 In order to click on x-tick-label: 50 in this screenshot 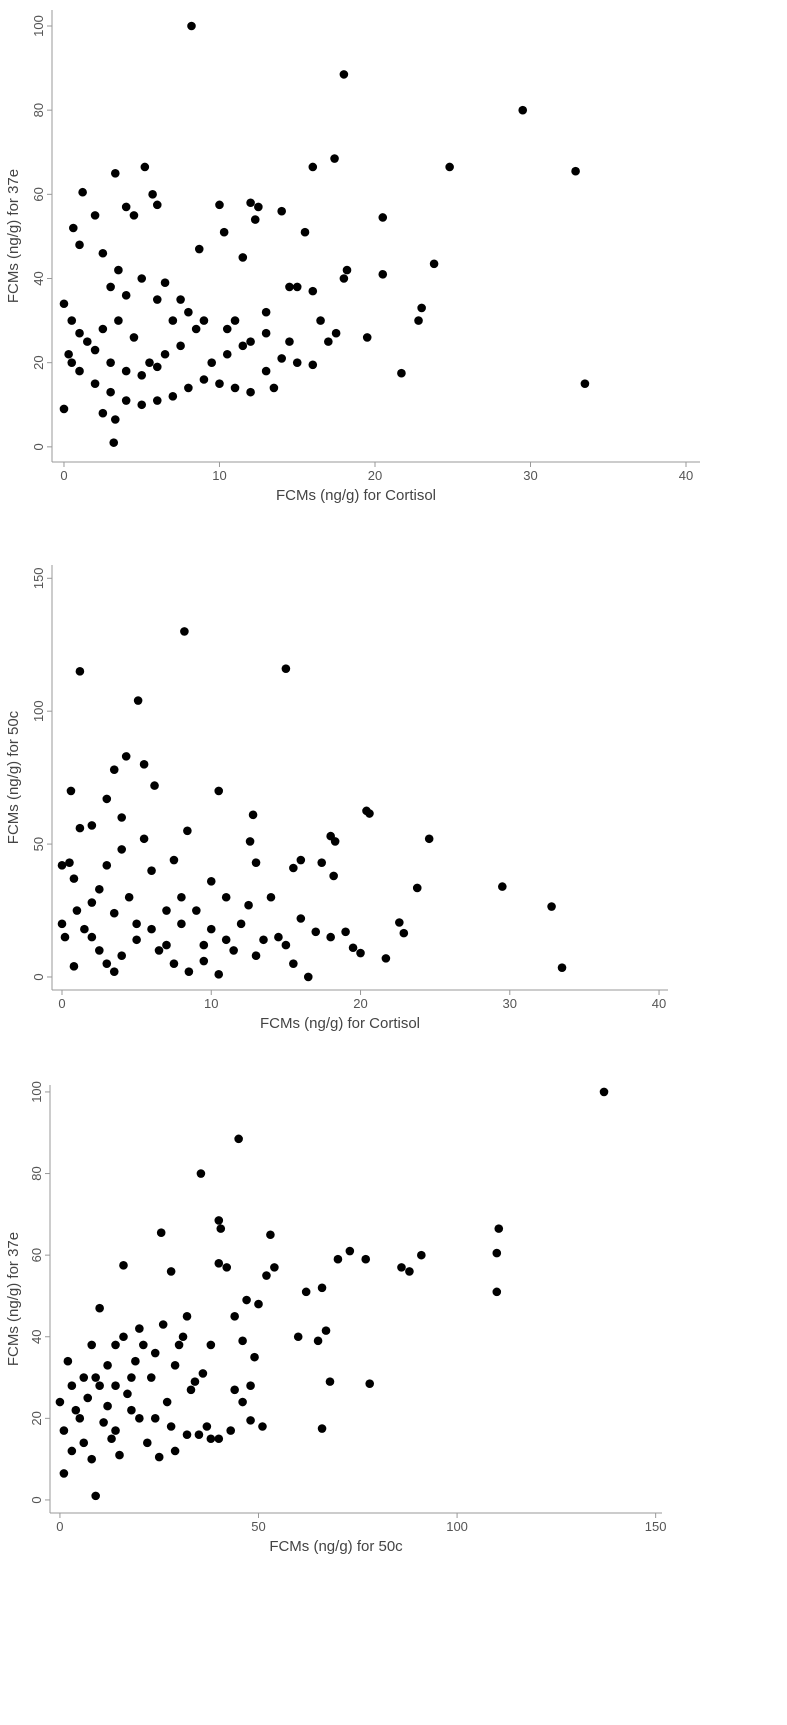, I will do `click(258, 1526)`.